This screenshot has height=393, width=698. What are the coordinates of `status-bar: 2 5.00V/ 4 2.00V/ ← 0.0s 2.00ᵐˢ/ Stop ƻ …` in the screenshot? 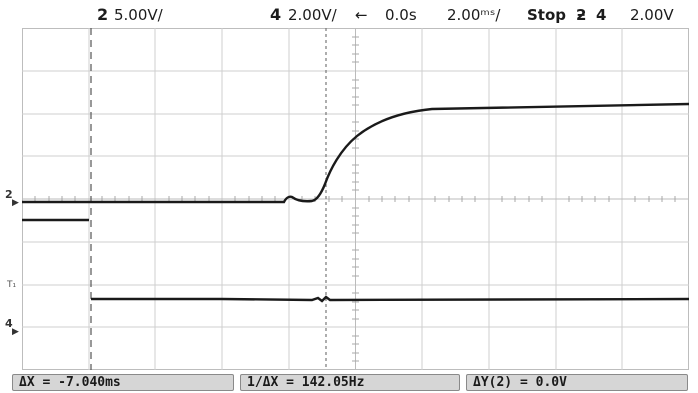 It's located at (349, 14).